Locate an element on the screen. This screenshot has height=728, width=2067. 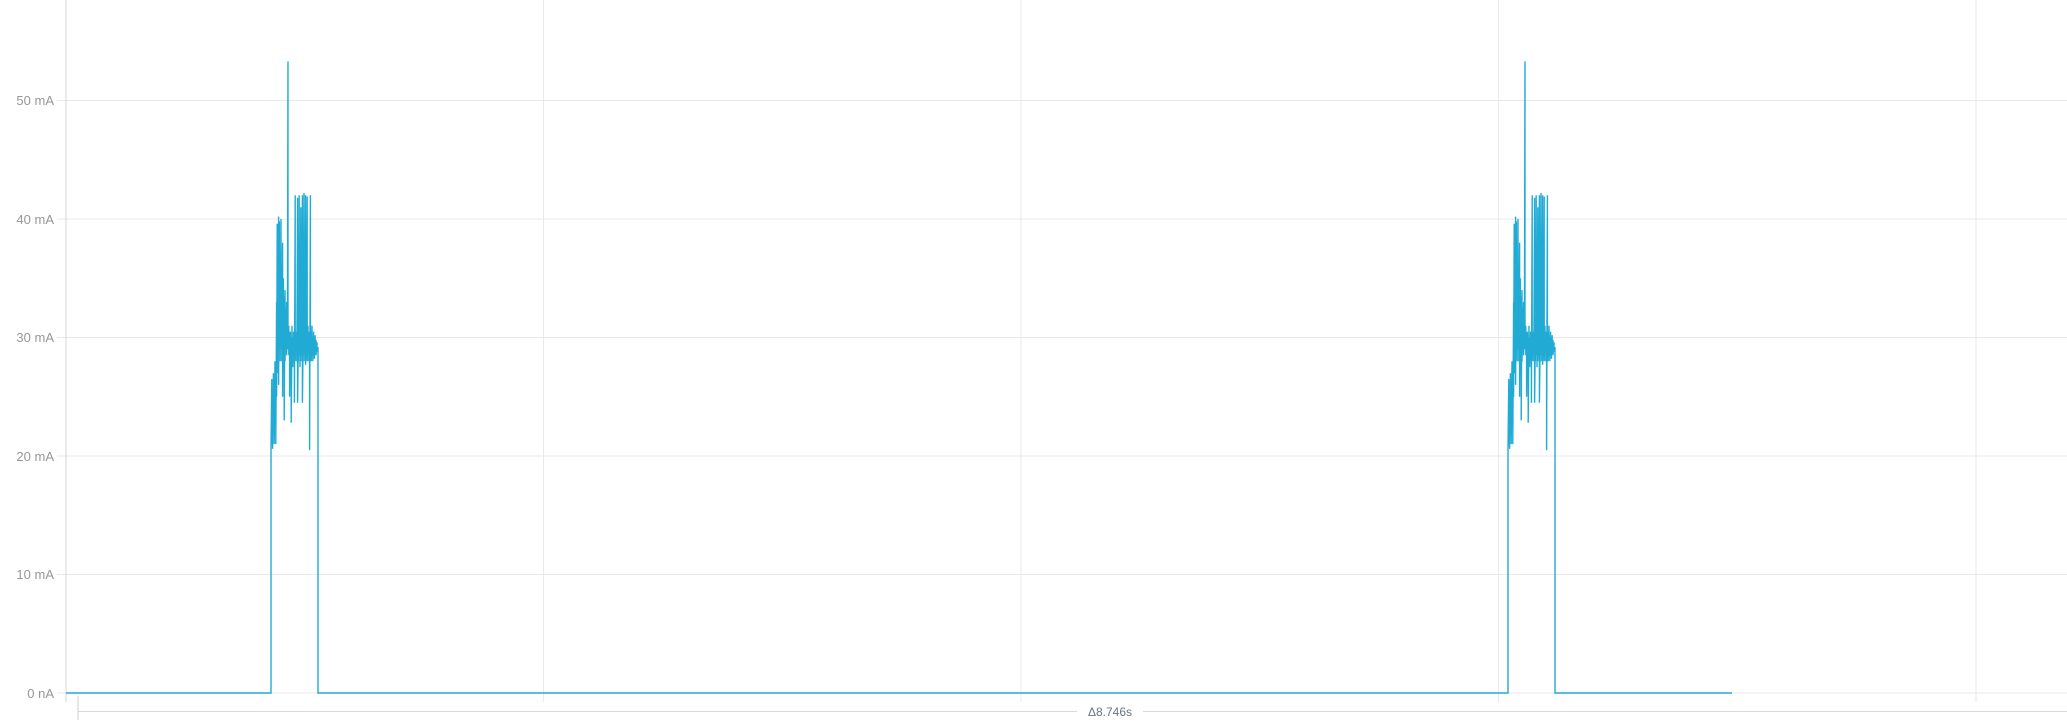
time-delta-label: Δ8.746s is located at coordinates (1110, 711).